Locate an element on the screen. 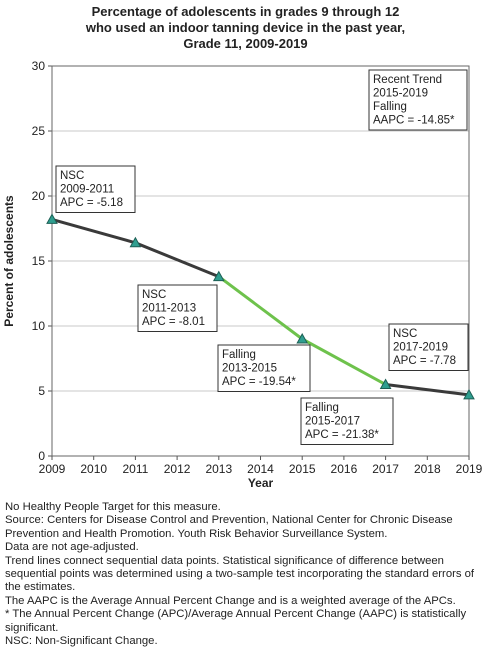 The image size is (491, 648). annotation-text: 2009-2011 is located at coordinates (87, 190).